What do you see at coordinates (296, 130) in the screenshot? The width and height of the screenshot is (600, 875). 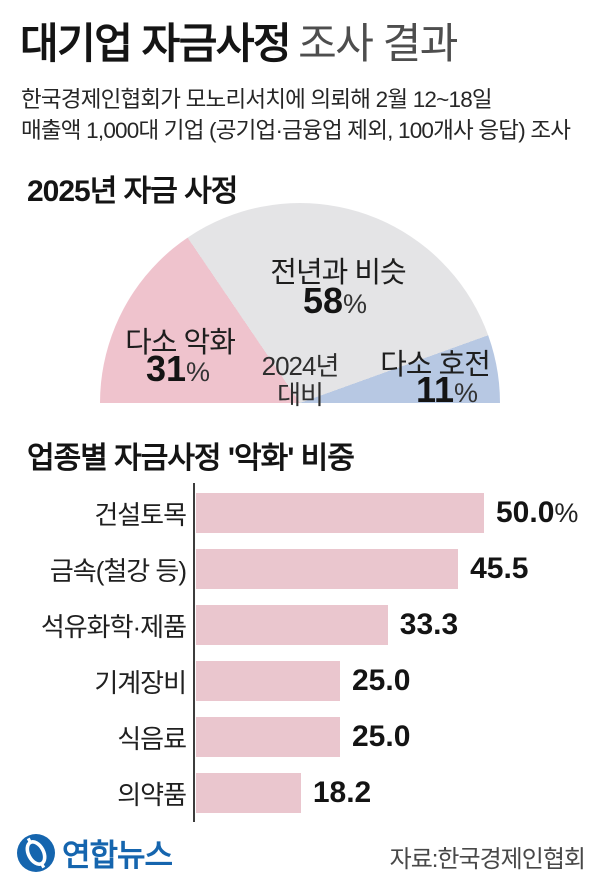 I see `survey-description-line2: 매출액 1,000대 기업 (공기업·금융업 제외, 100개사 응답) 조사` at bounding box center [296, 130].